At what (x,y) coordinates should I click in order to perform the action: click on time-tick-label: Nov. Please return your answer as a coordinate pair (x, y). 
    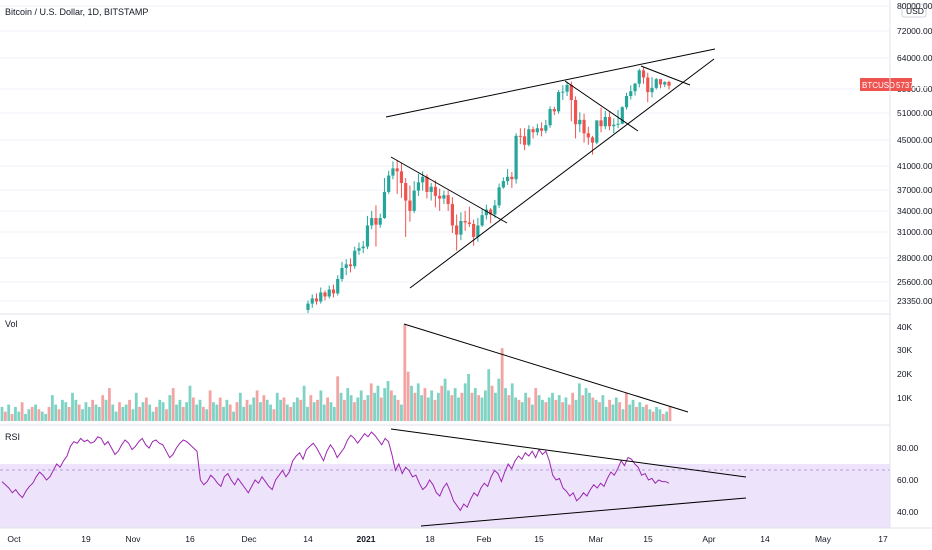
    Looking at the image, I should click on (133, 539).